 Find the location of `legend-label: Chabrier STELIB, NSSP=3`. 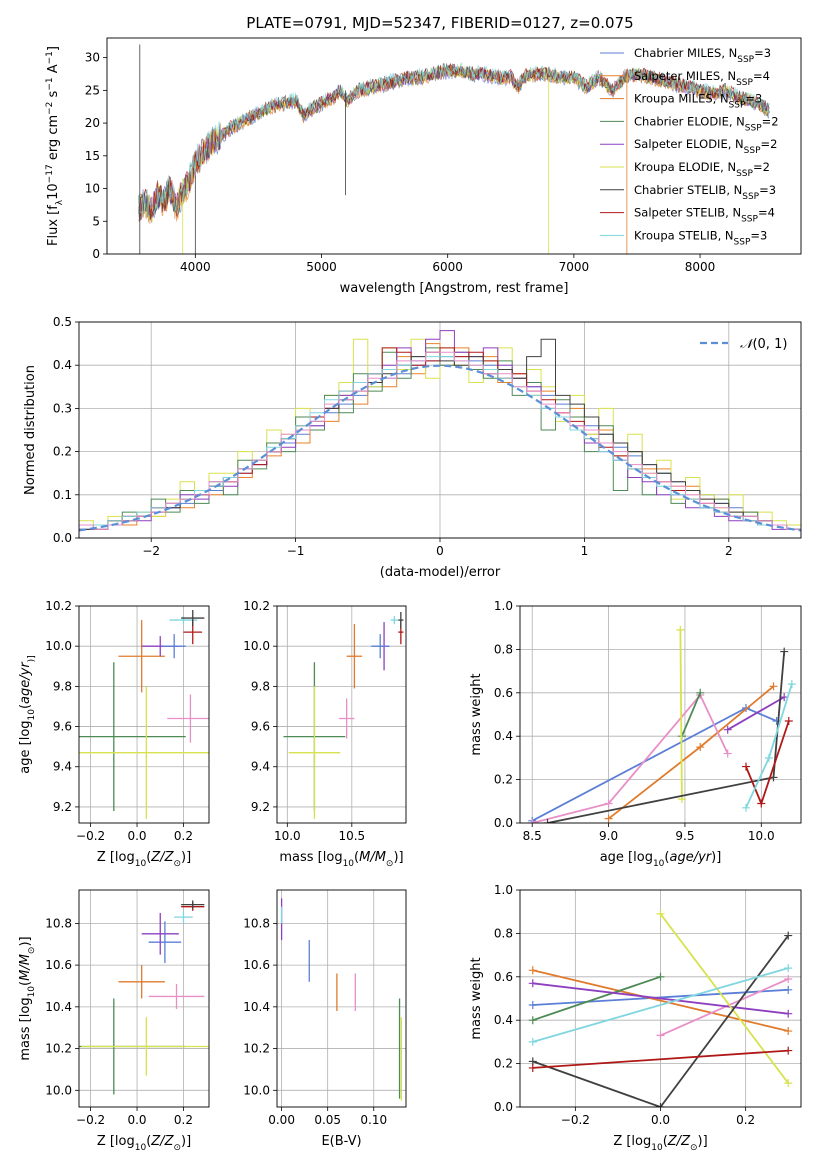

legend-label: Chabrier STELIB, NSSP=3 is located at coordinates (705, 192).